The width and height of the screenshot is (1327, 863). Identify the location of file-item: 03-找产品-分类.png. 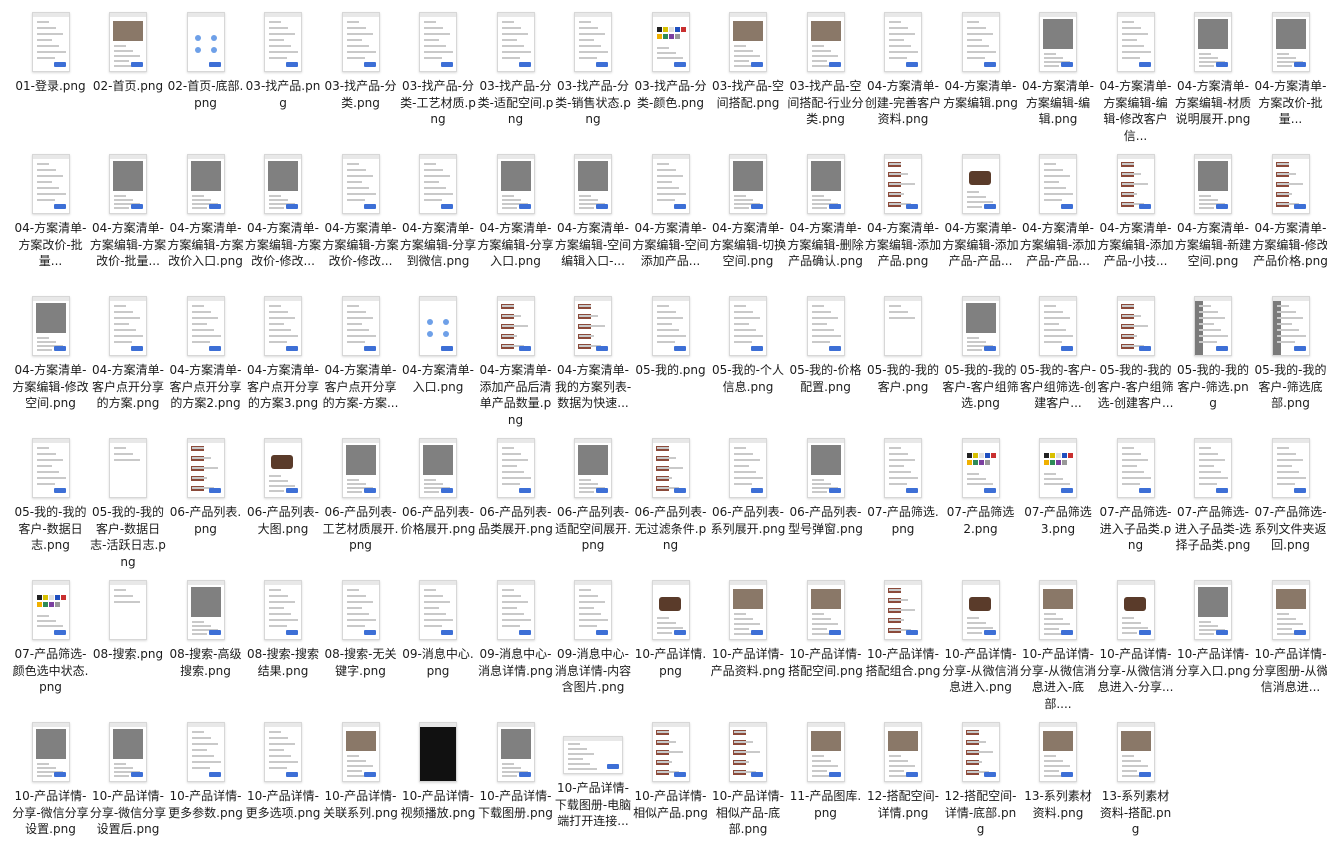
(360, 74).